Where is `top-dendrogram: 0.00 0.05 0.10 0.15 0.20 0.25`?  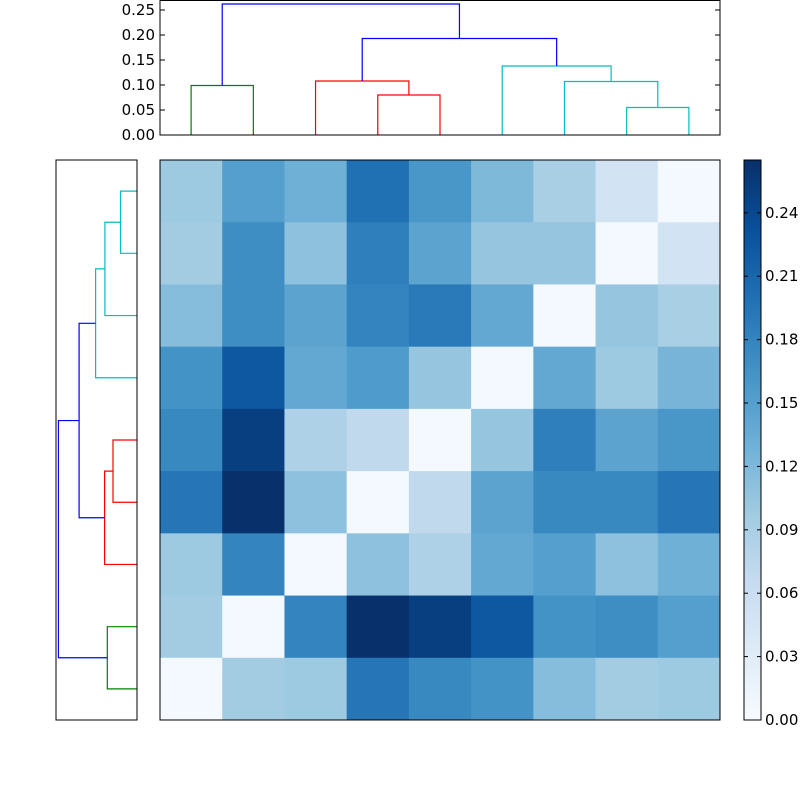 top-dendrogram: 0.00 0.05 0.10 0.15 0.20 0.25 is located at coordinates (421, 72).